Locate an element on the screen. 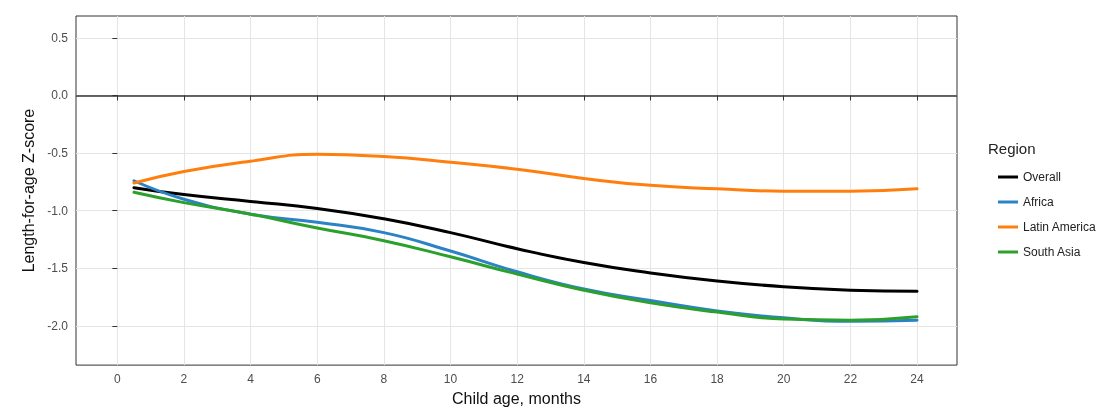 The height and width of the screenshot is (419, 1110). x-tick-label: 10 is located at coordinates (450, 379).